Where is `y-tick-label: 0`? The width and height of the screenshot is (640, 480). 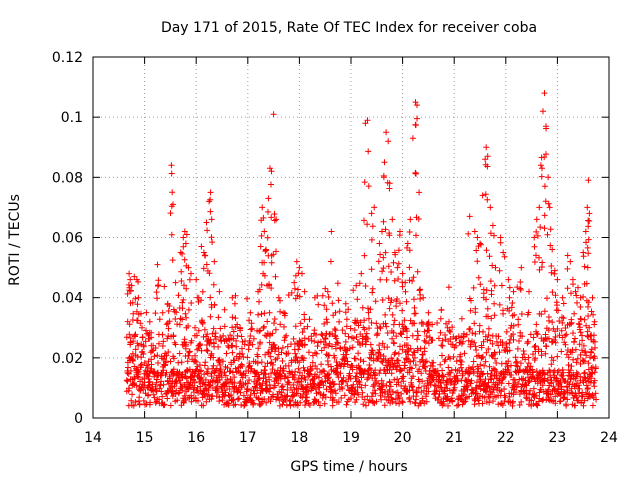
y-tick-label: 0 is located at coordinates (78, 419).